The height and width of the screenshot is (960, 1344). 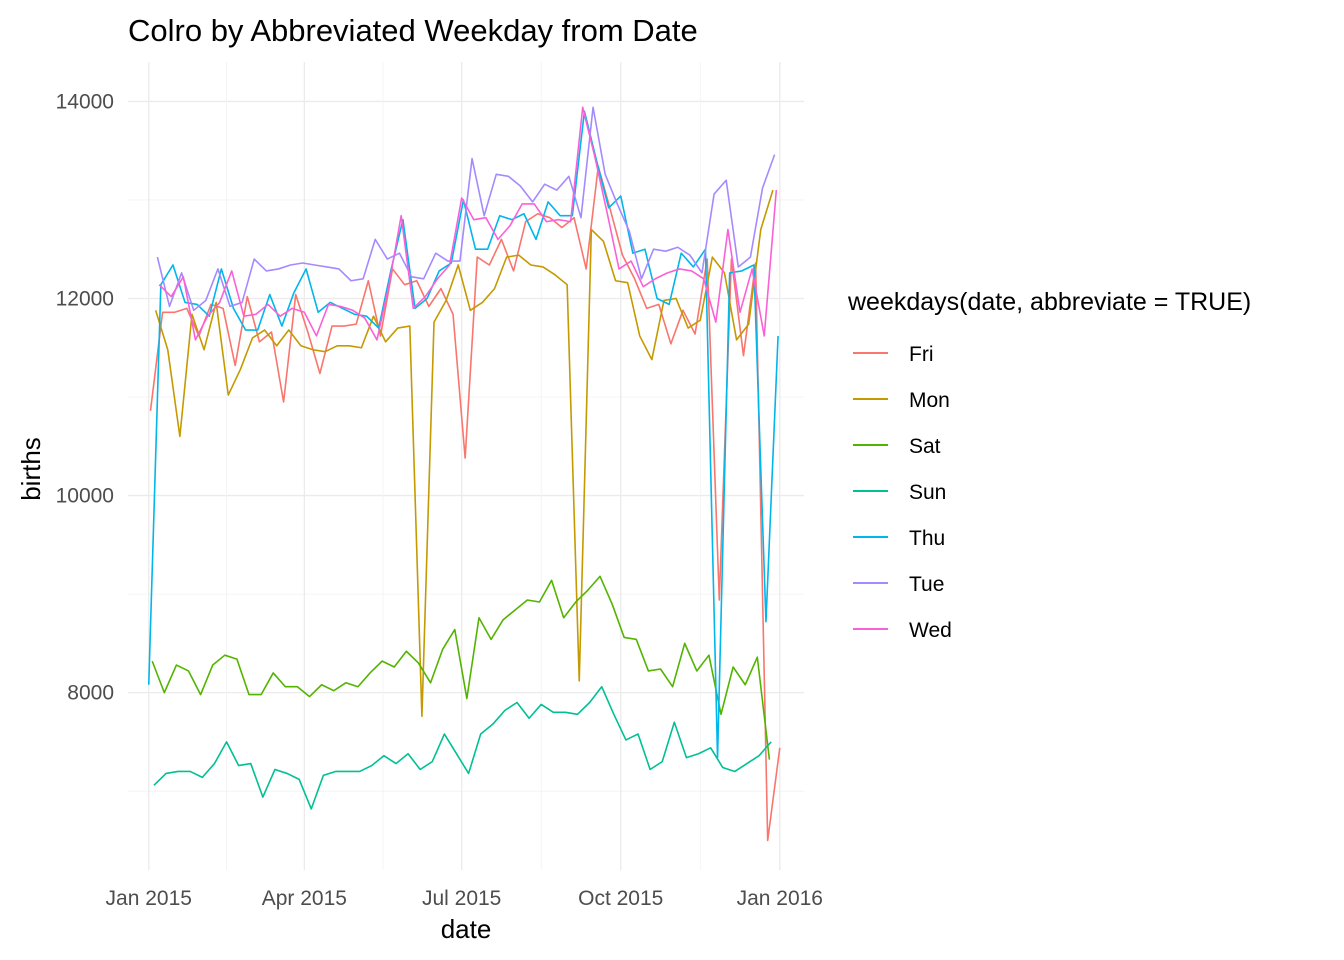 What do you see at coordinates (897, 446) in the screenshot?
I see `legend-item-sat: Sat` at bounding box center [897, 446].